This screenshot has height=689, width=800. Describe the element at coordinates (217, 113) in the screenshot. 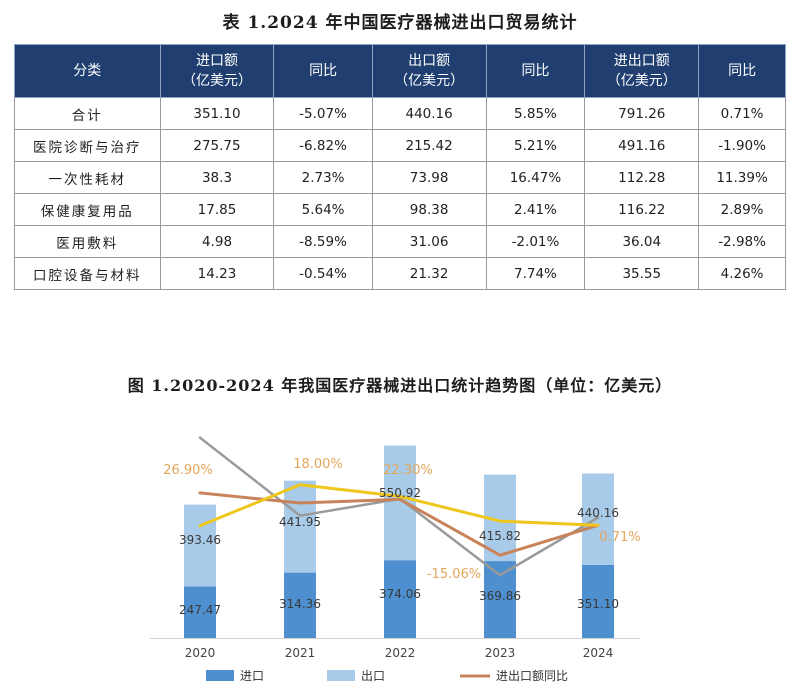

I see `value-cell: 351.10` at that location.